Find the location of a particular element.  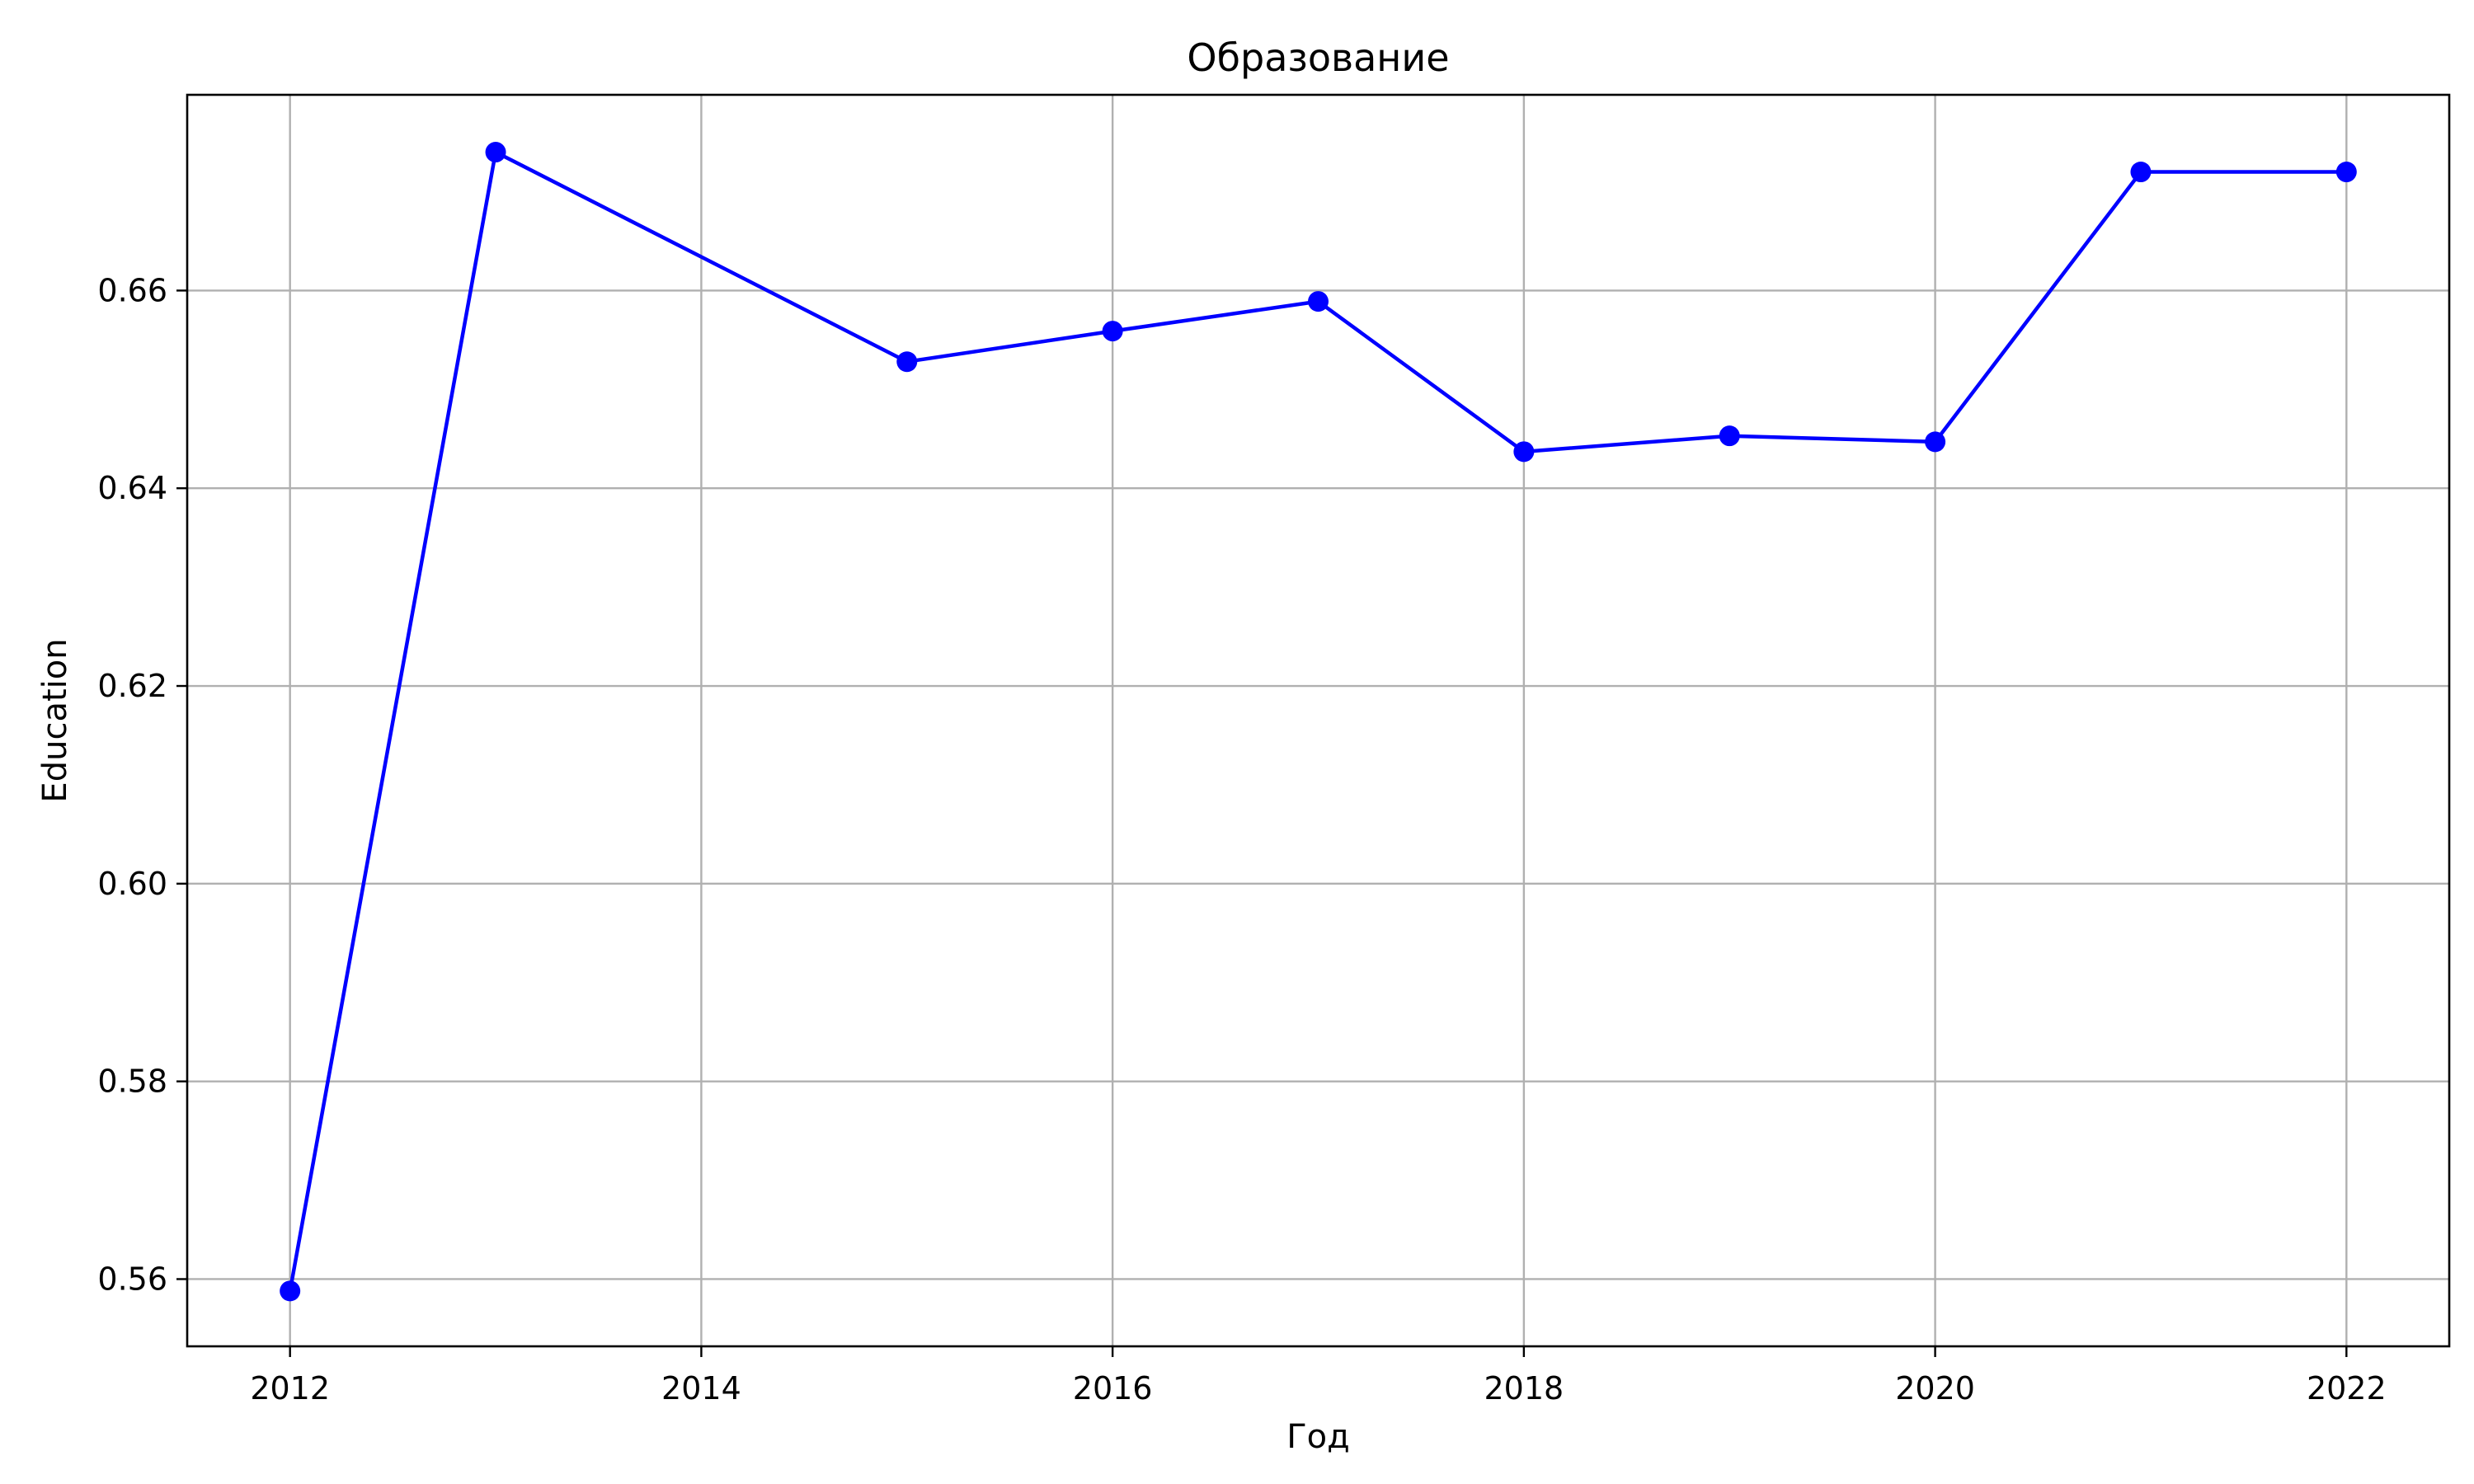

y-tick-label: 0.58 is located at coordinates (132, 1082).